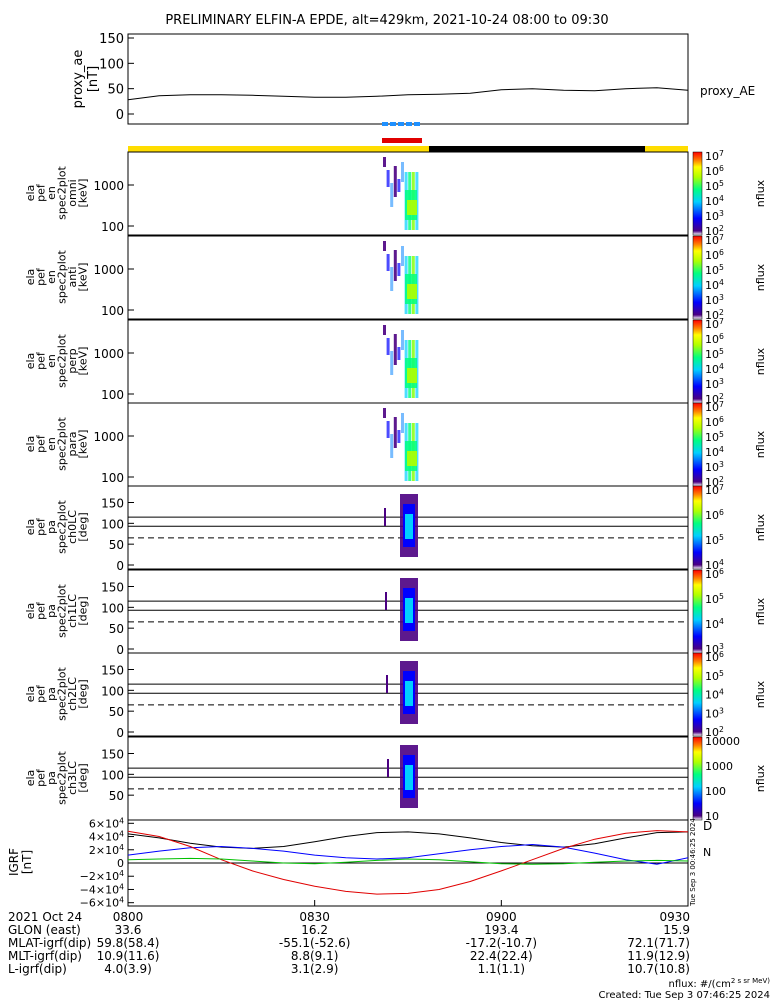 The image size is (775, 1000). What do you see at coordinates (658, 943) in the screenshot?
I see `ephem-value: 72.1(71.7)` at bounding box center [658, 943].